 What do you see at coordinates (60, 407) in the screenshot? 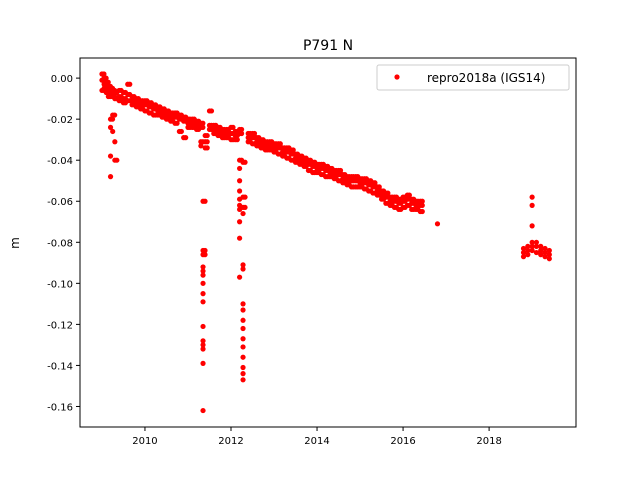
I see `y-tick-label: -0.16` at bounding box center [60, 407].